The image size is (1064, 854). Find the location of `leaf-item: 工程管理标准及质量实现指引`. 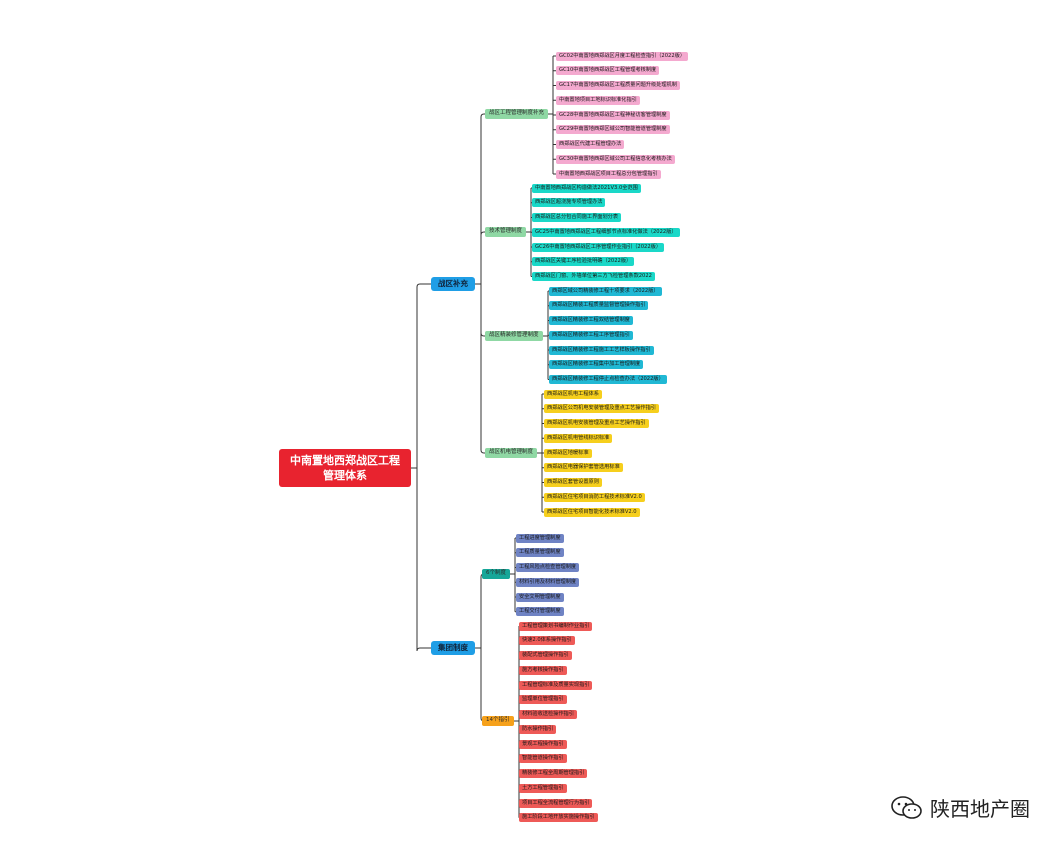

leaf-item: 工程管理标准及质量实现指引 is located at coordinates (556, 685).